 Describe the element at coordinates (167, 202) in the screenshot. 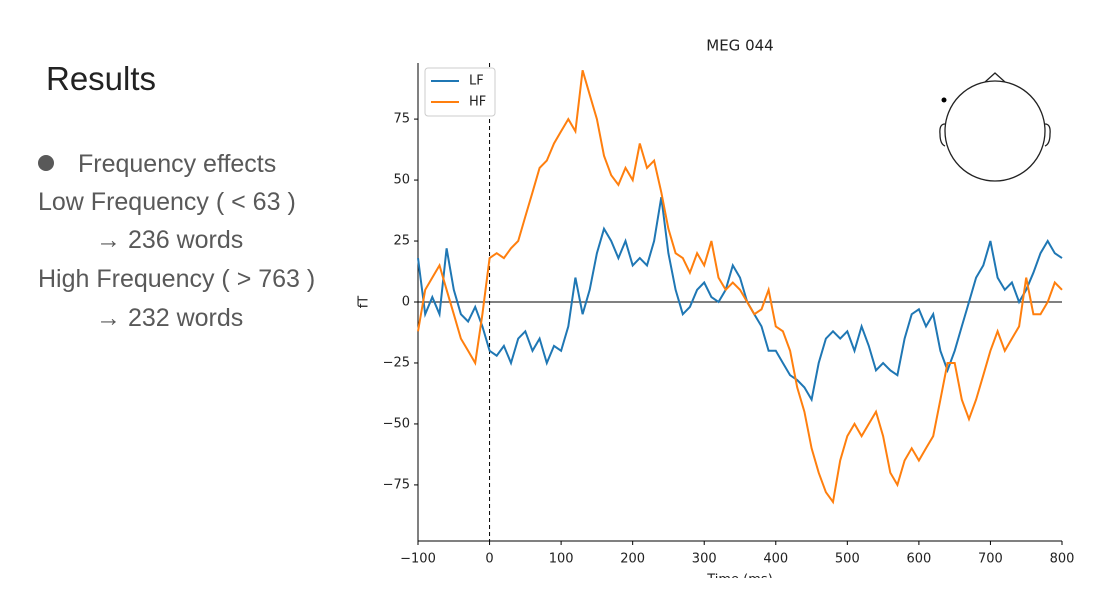

I see `text-line: Low Frequency ( < 63 )` at that location.